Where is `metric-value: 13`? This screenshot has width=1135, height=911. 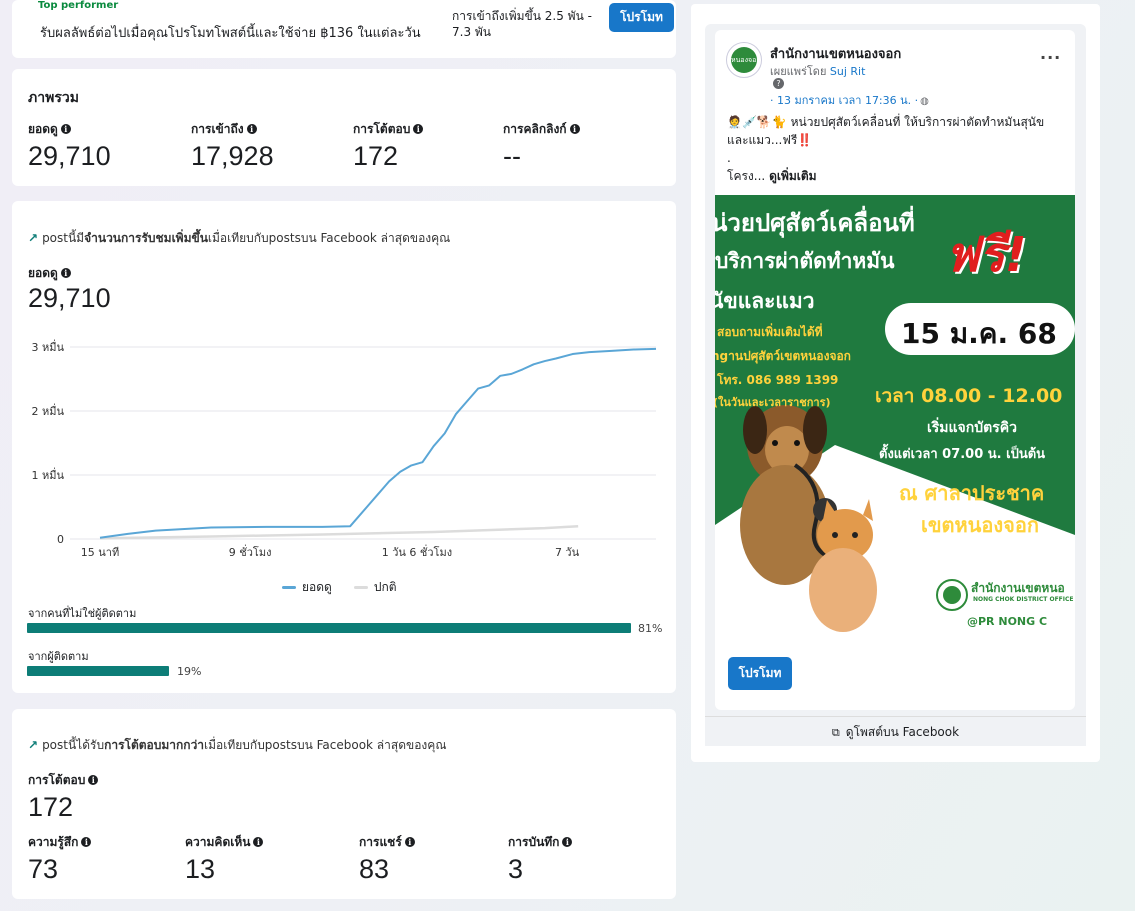
metric-value: 13 is located at coordinates (200, 869).